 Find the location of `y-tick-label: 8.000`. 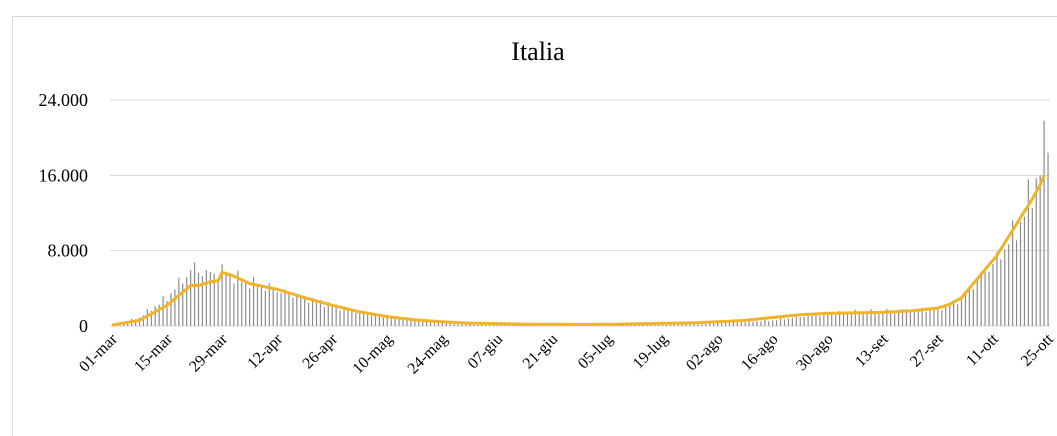

y-tick-label: 8.000 is located at coordinates (68, 251).